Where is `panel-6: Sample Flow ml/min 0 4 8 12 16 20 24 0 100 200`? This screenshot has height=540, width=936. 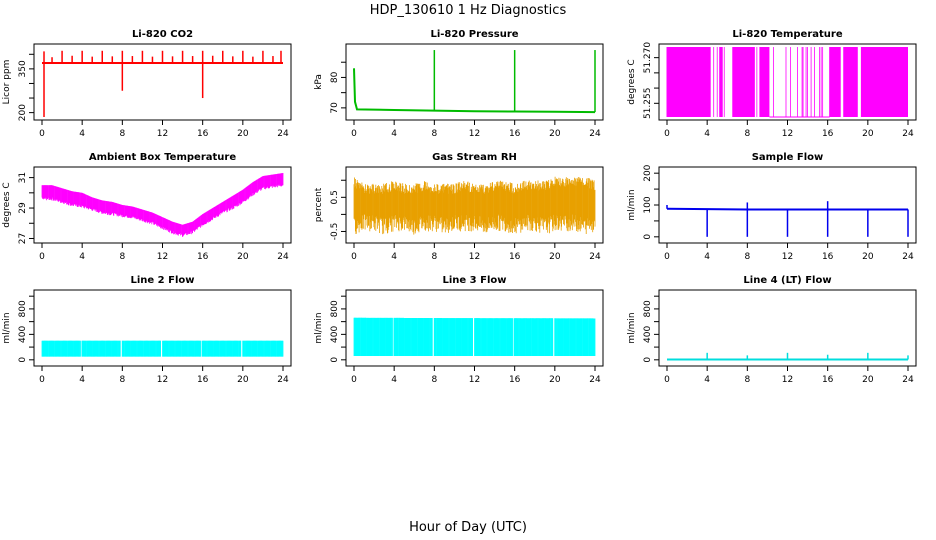 panel-6: Sample Flow ml/min 0 4 8 12 16 20 24 0 100 200 is located at coordinates (772, 207).